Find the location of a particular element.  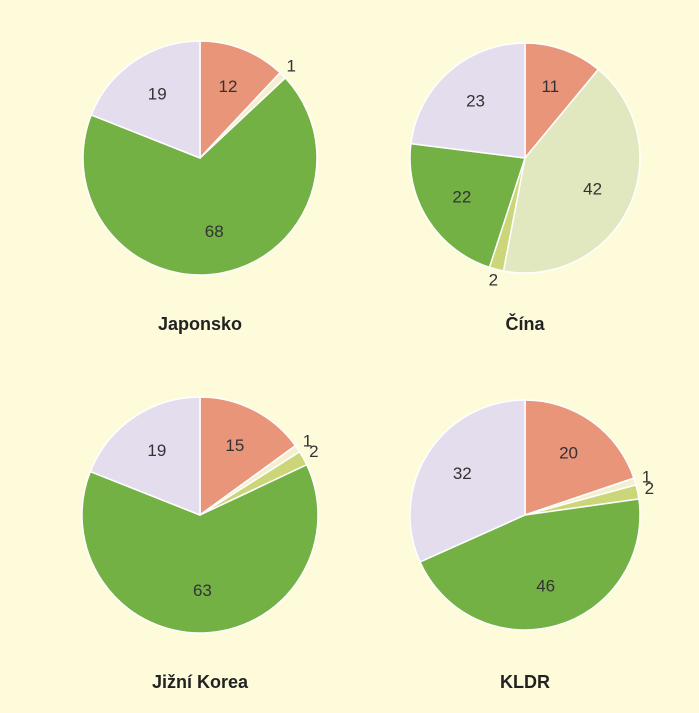

pie-title: KLDR is located at coordinates (525, 682).